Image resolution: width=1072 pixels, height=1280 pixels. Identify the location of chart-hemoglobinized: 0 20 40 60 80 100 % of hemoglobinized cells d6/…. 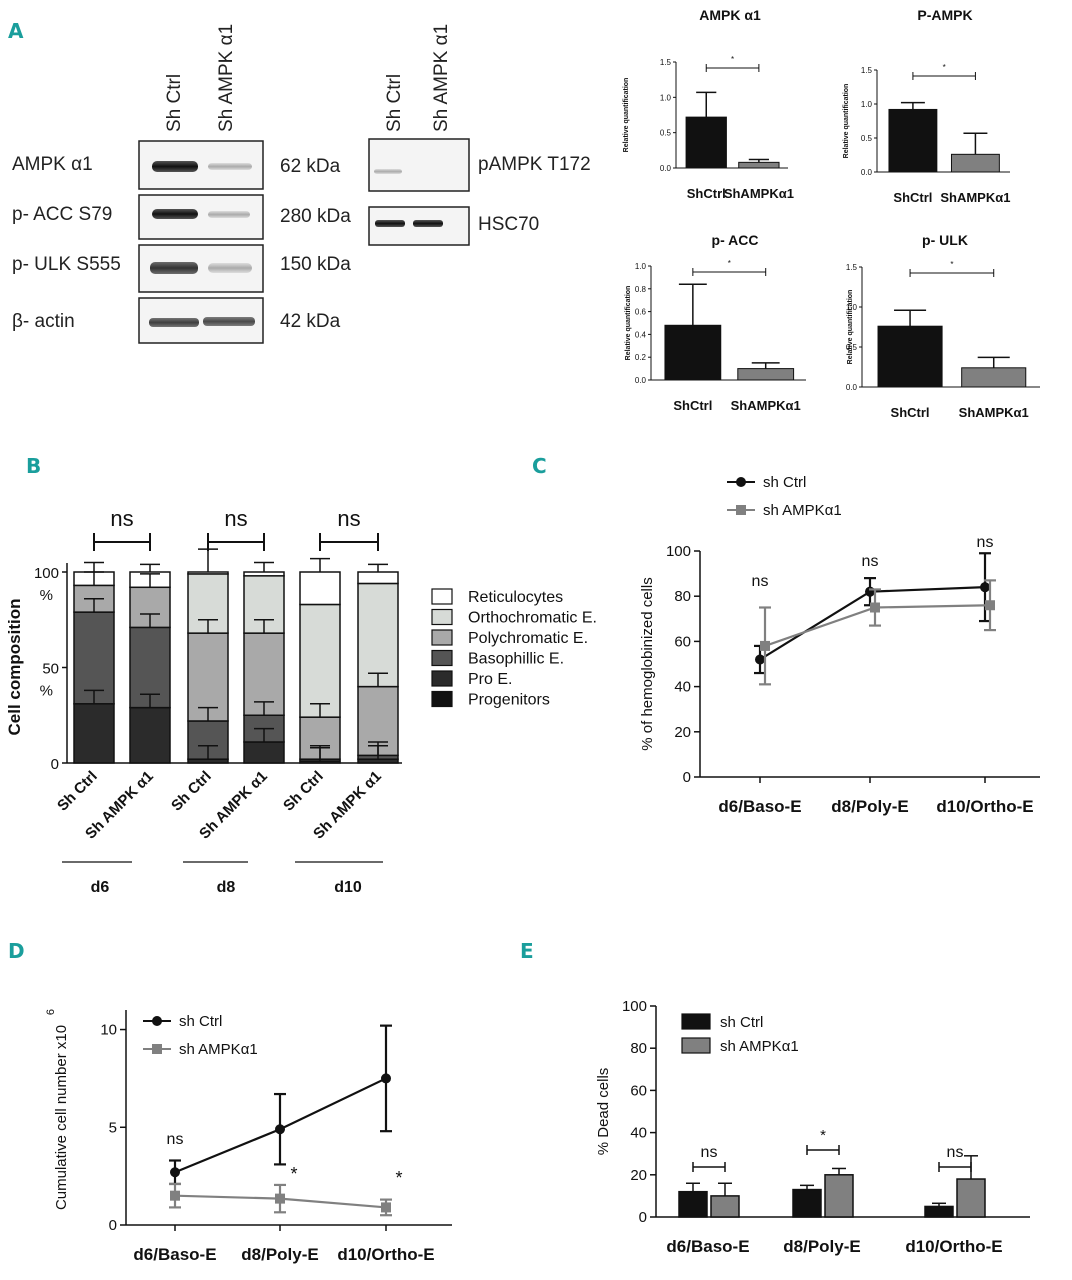
(839, 645).